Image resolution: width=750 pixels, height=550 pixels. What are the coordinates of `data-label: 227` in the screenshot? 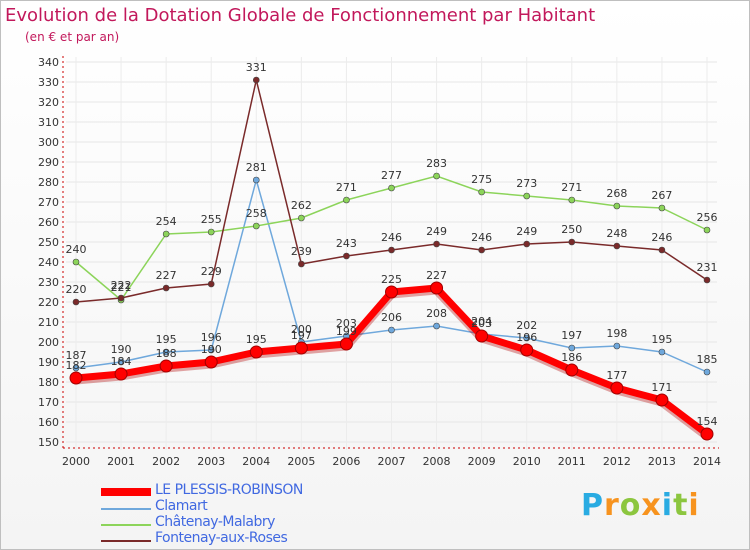 It's located at (166, 275).